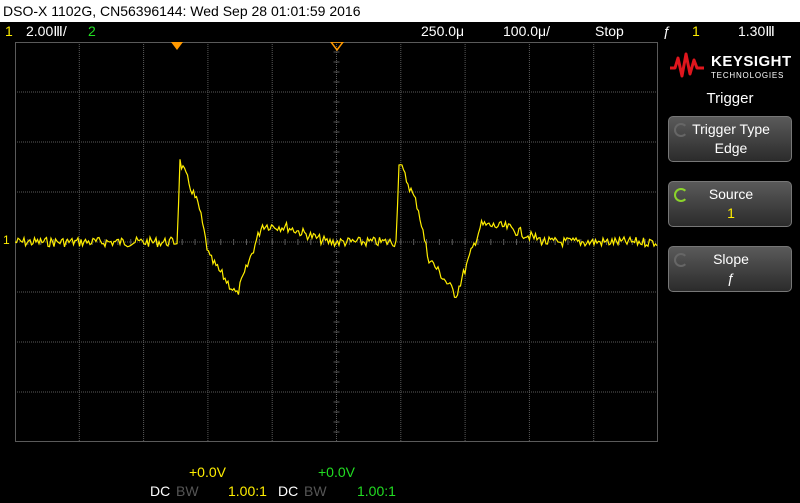  What do you see at coordinates (756, 31) in the screenshot?
I see `trigger-level: 1.30Ⅲ` at bounding box center [756, 31].